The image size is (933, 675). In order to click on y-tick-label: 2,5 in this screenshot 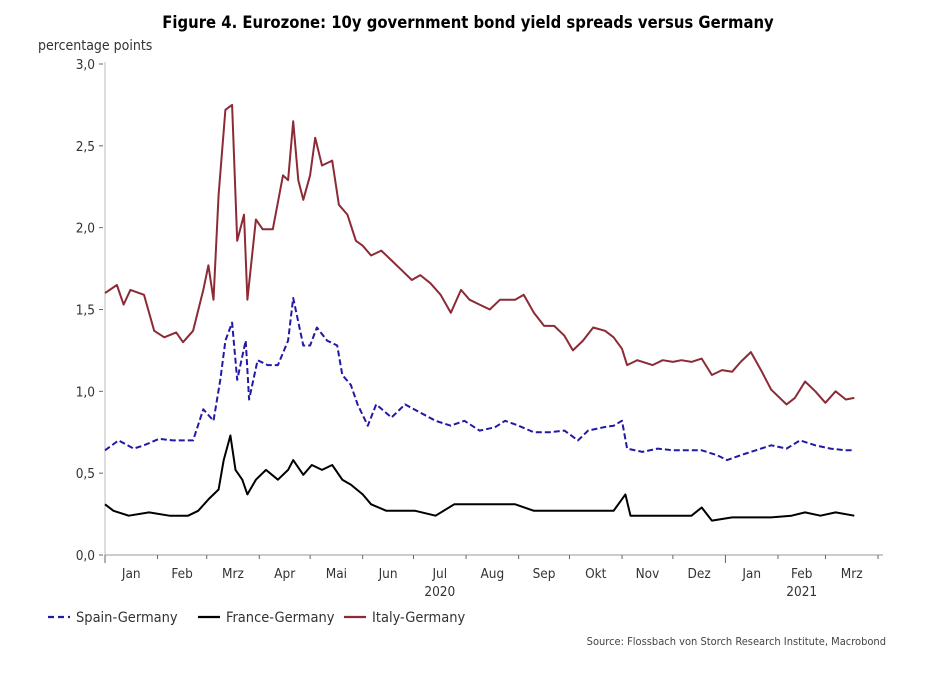, I will do `click(85, 147)`.